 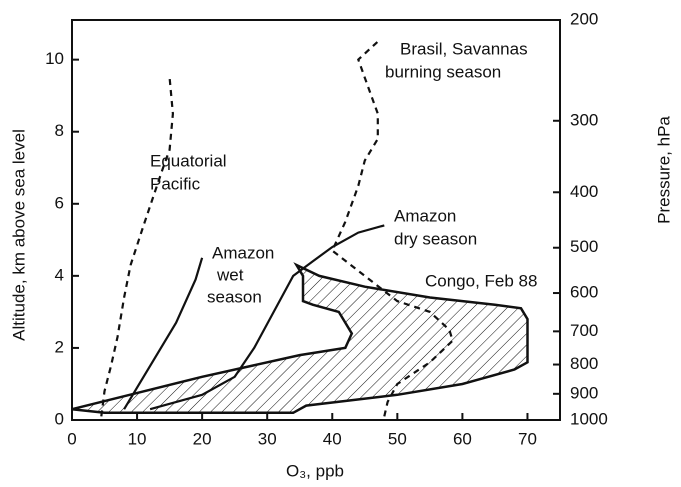 What do you see at coordinates (589, 418) in the screenshot?
I see `y2-tick-label: 1000` at bounding box center [589, 418].